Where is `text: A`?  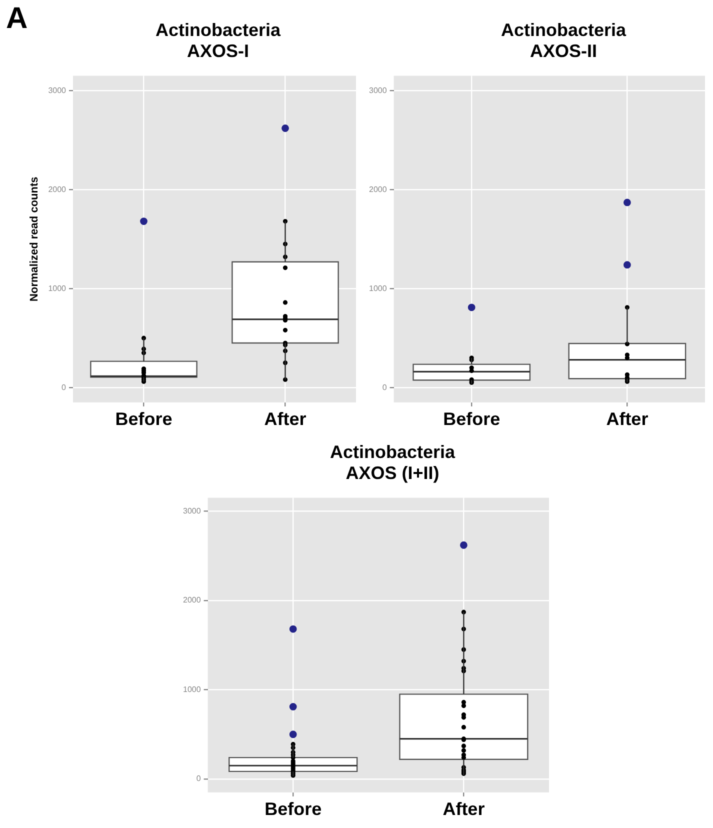
text: A is located at coordinates (17, 19).